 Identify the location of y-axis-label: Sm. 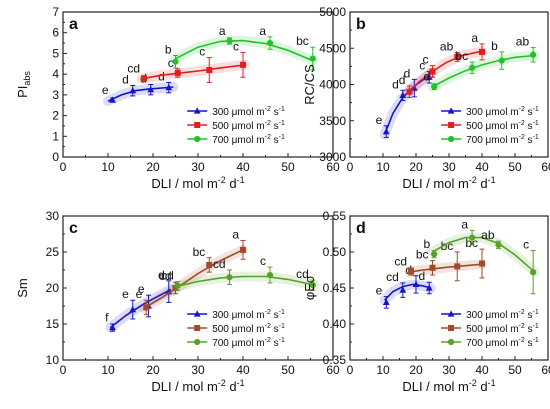
(22, 288).